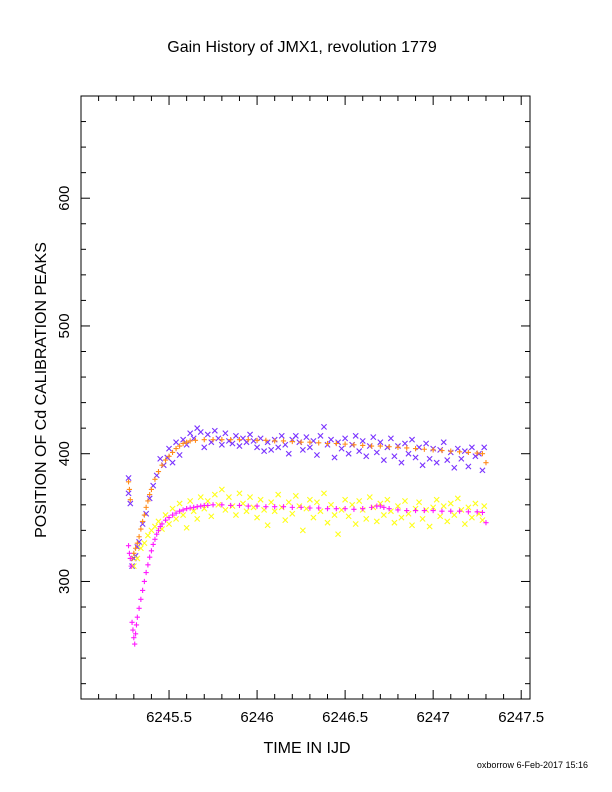 The width and height of the screenshot is (612, 792). I want to click on y-tick-label: 400, so click(64, 453).